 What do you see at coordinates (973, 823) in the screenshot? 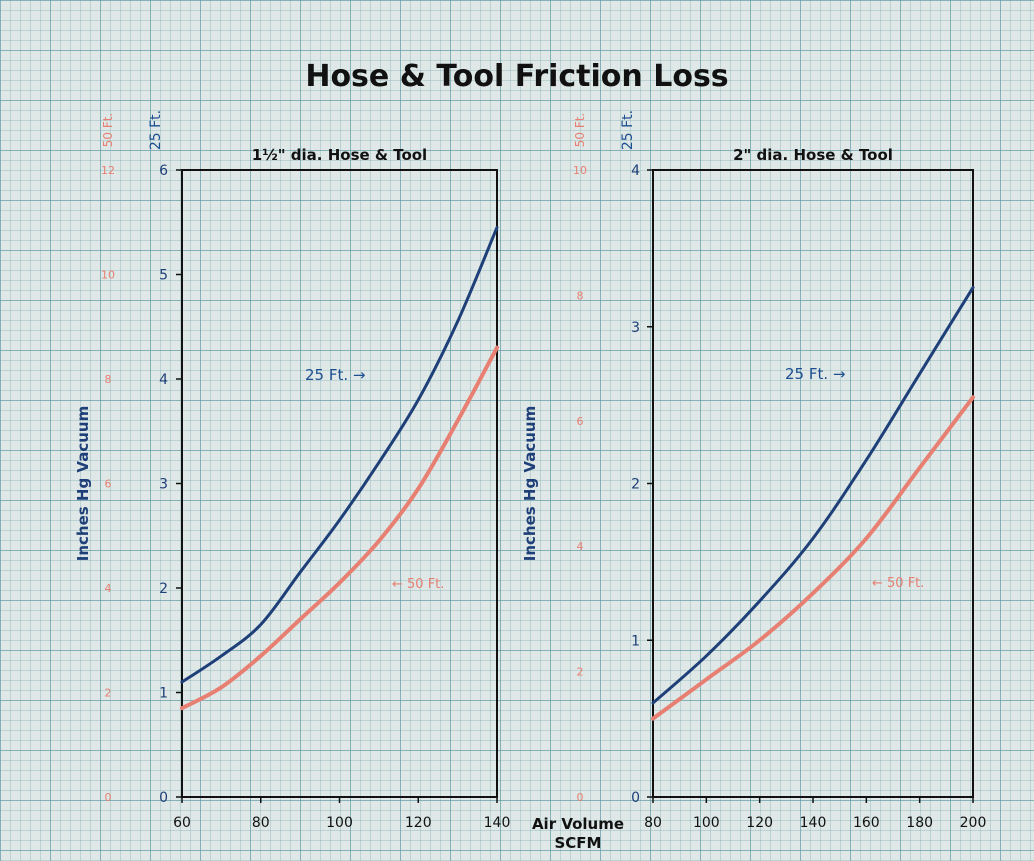
I see `x-tick-label: 200` at bounding box center [973, 823].